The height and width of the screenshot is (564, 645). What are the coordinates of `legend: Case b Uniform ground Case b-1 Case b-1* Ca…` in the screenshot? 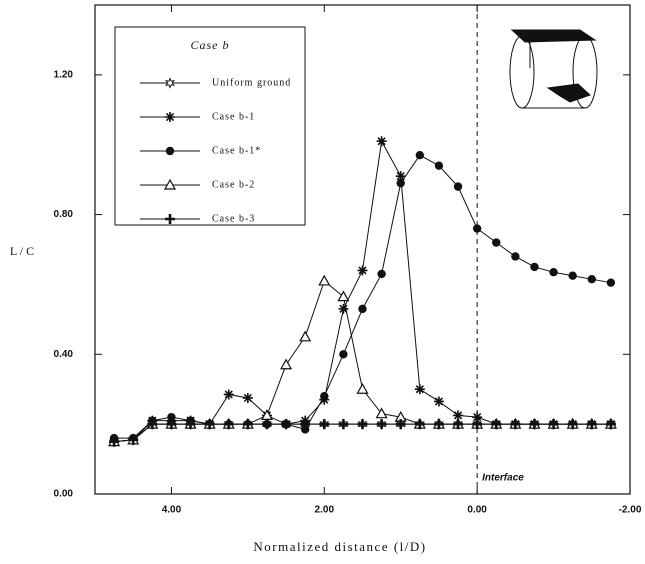 It's located at (210, 126).